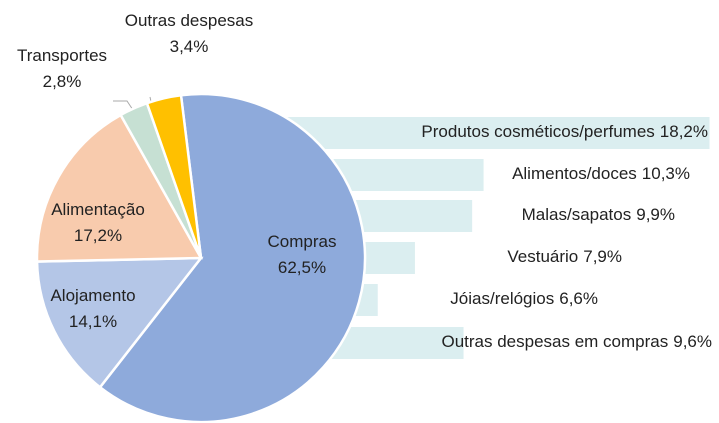 The height and width of the screenshot is (423, 719). Describe the element at coordinates (62, 68) in the screenshot. I see `slice-label: Transportes 2,8%` at that location.